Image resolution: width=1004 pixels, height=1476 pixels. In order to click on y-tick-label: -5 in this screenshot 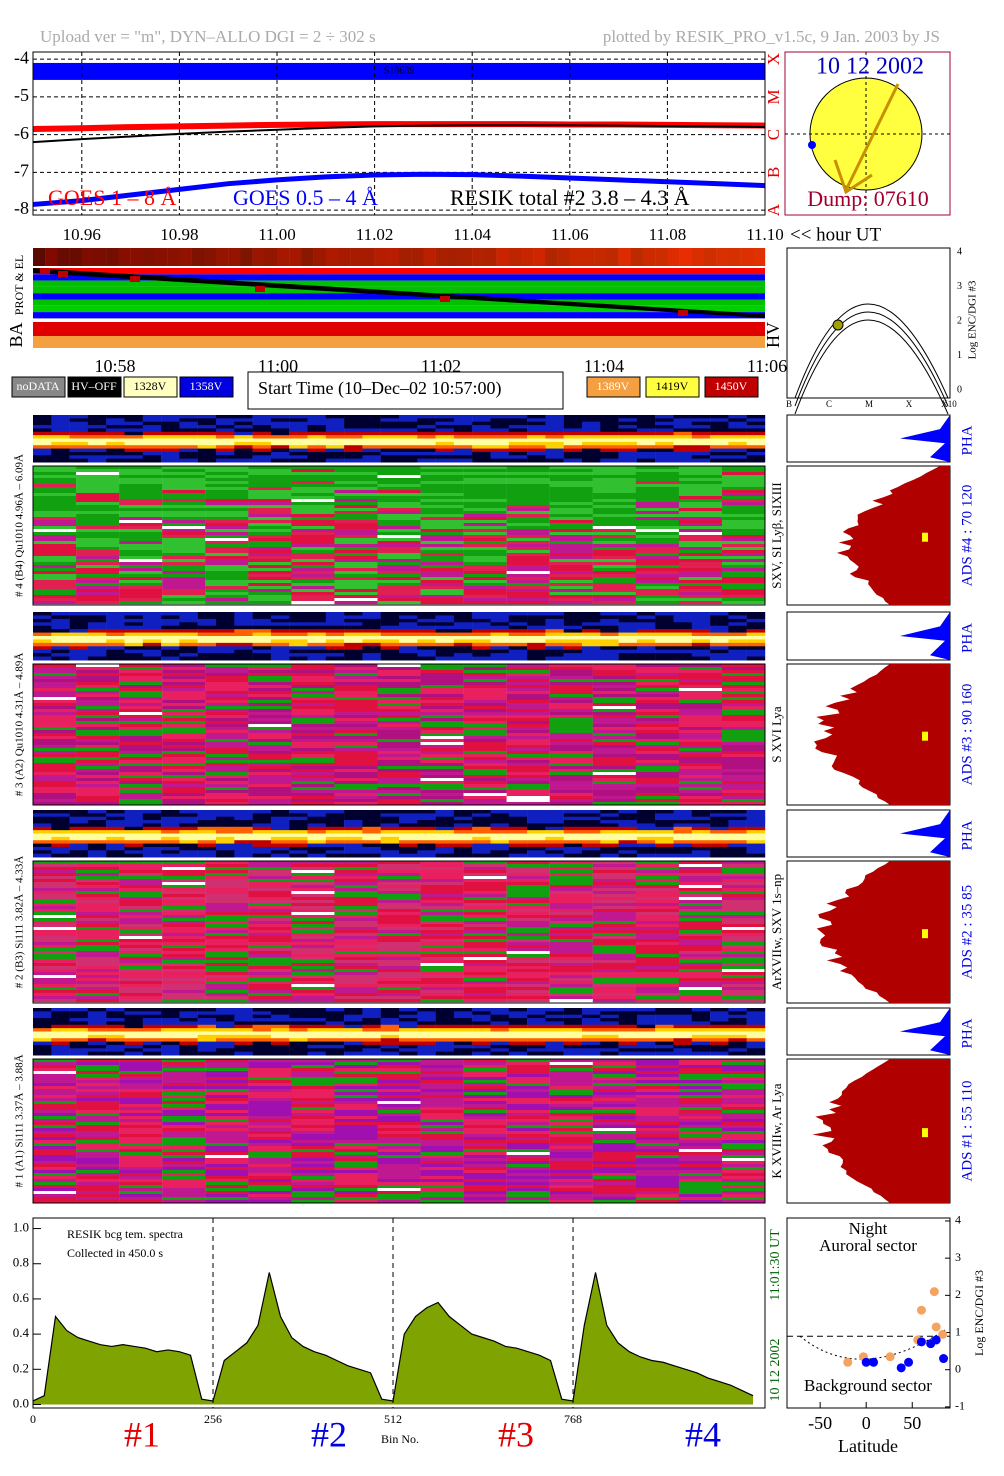, I will do `click(21, 95)`.